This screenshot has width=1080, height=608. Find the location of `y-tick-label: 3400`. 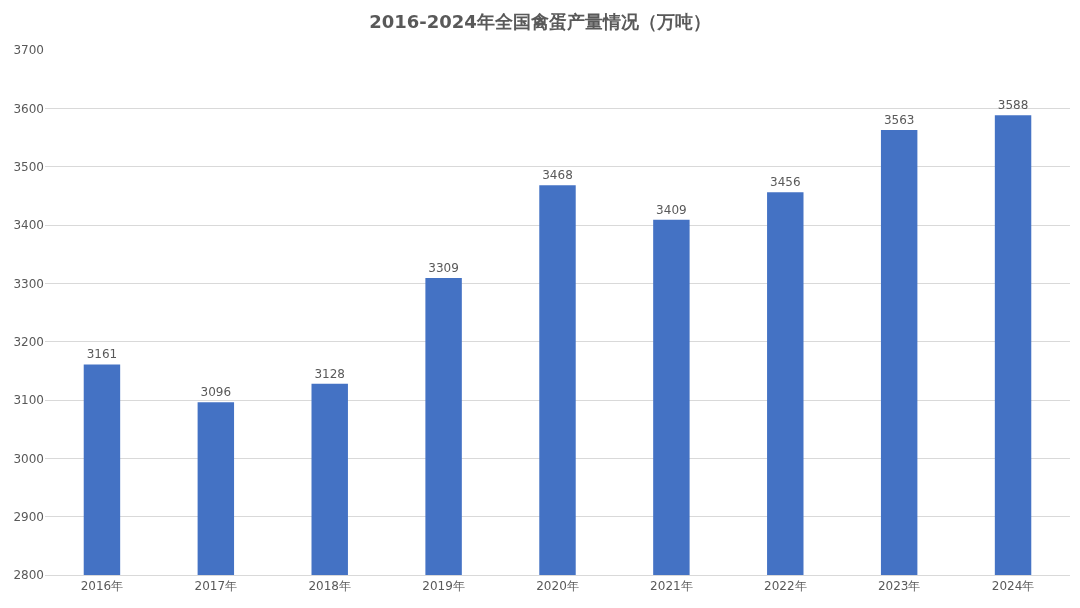

y-tick-label: 3400 is located at coordinates (28, 225).